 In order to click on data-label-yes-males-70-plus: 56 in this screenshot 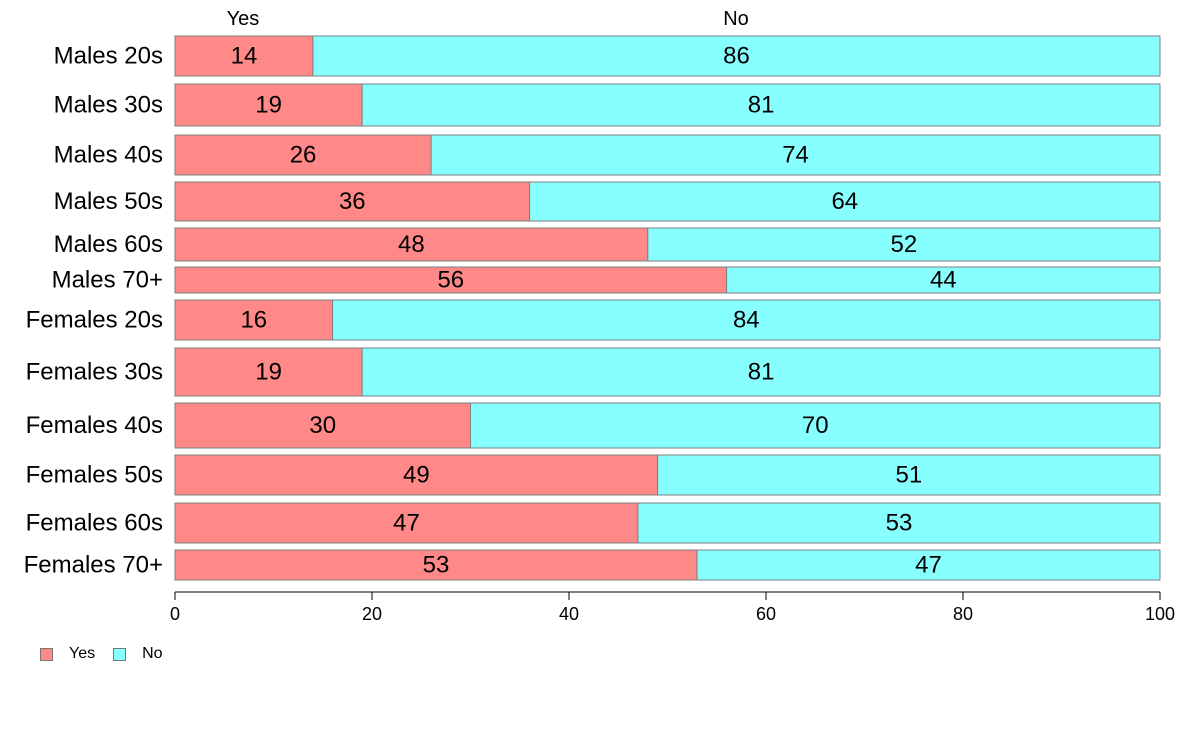, I will do `click(450, 280)`.